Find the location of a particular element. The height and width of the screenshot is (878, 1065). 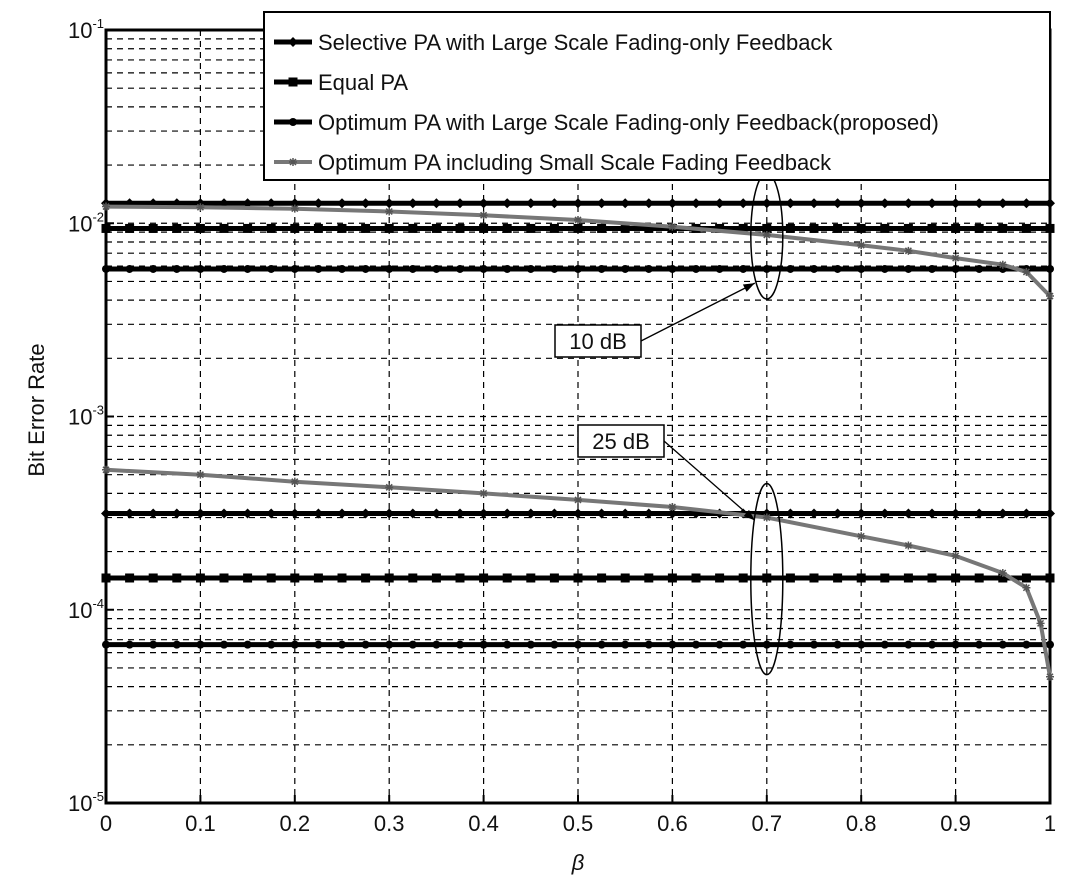

y-tick-label: 10⁻³ is located at coordinates (86, 416).